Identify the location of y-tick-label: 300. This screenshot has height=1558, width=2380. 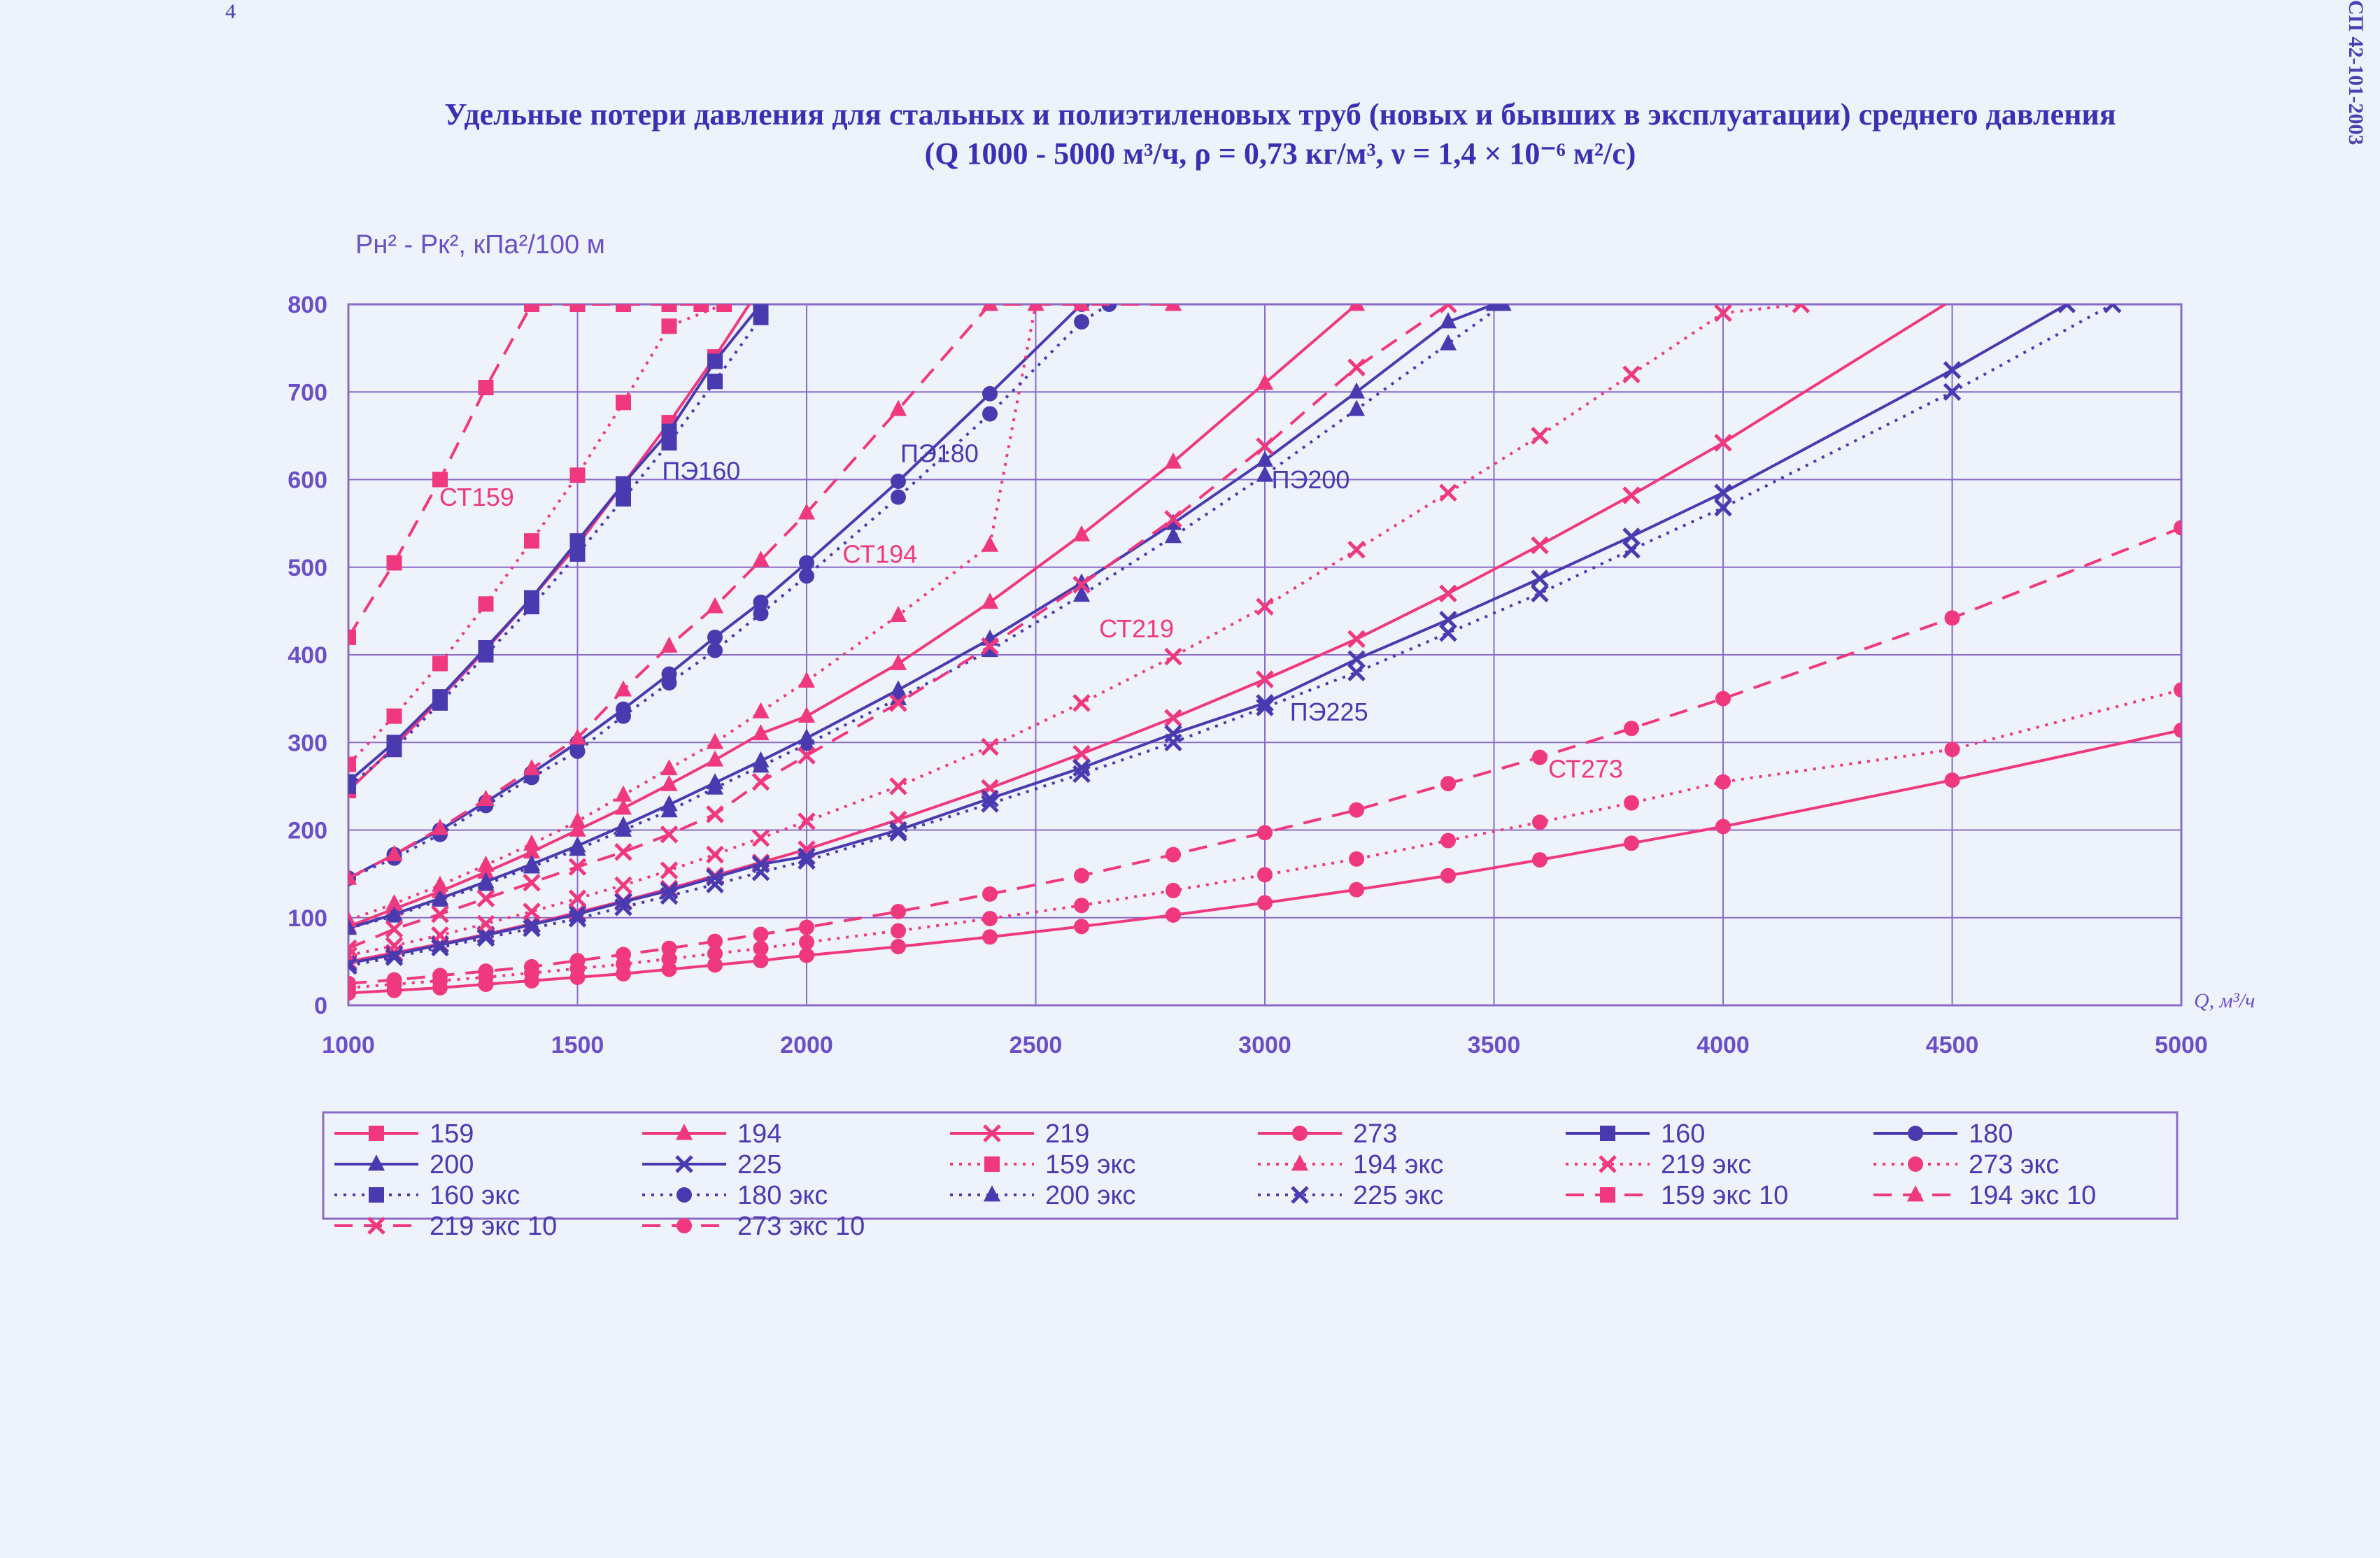
(307, 743).